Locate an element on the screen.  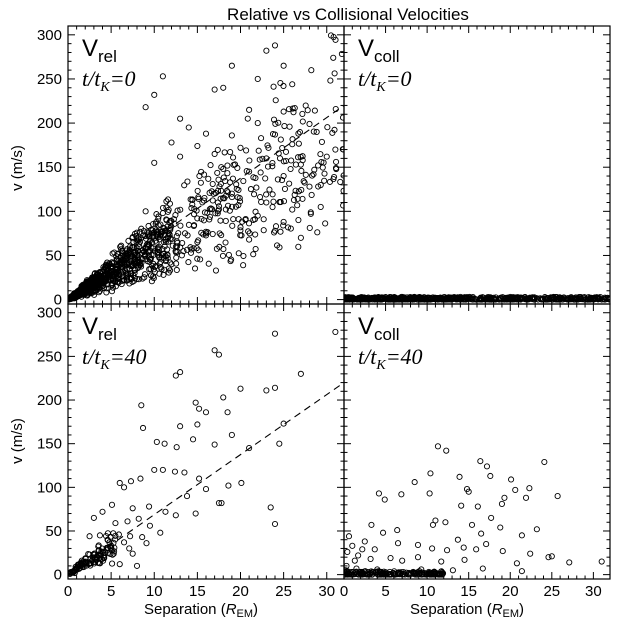
x-tick-label: 30 is located at coordinates (593, 591).